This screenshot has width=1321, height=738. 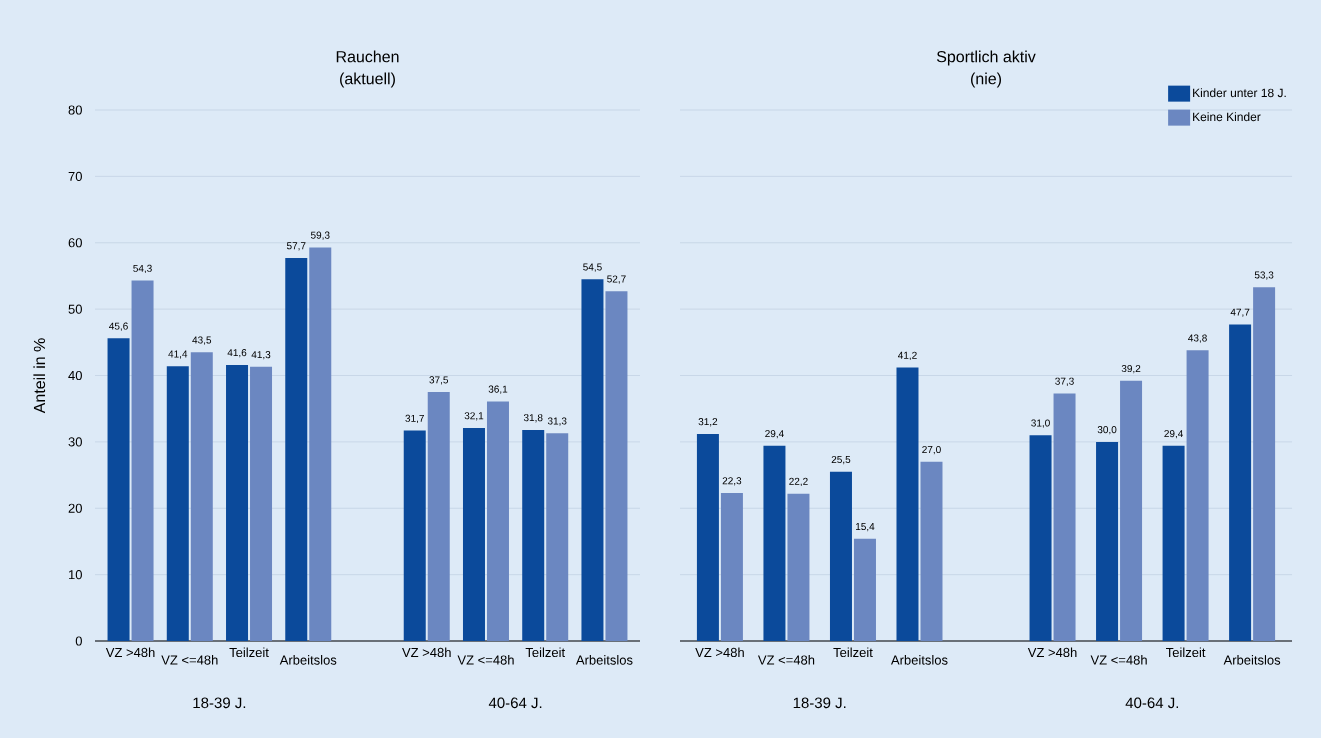 I want to click on data-label: 25,5, so click(x=841, y=460).